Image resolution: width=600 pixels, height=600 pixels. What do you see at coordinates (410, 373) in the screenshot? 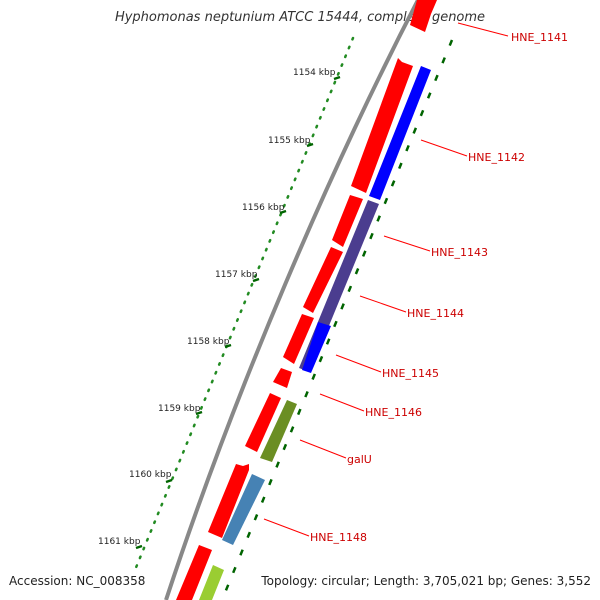
I see `gene-label-hne-1145: HNE_1145` at bounding box center [410, 373].